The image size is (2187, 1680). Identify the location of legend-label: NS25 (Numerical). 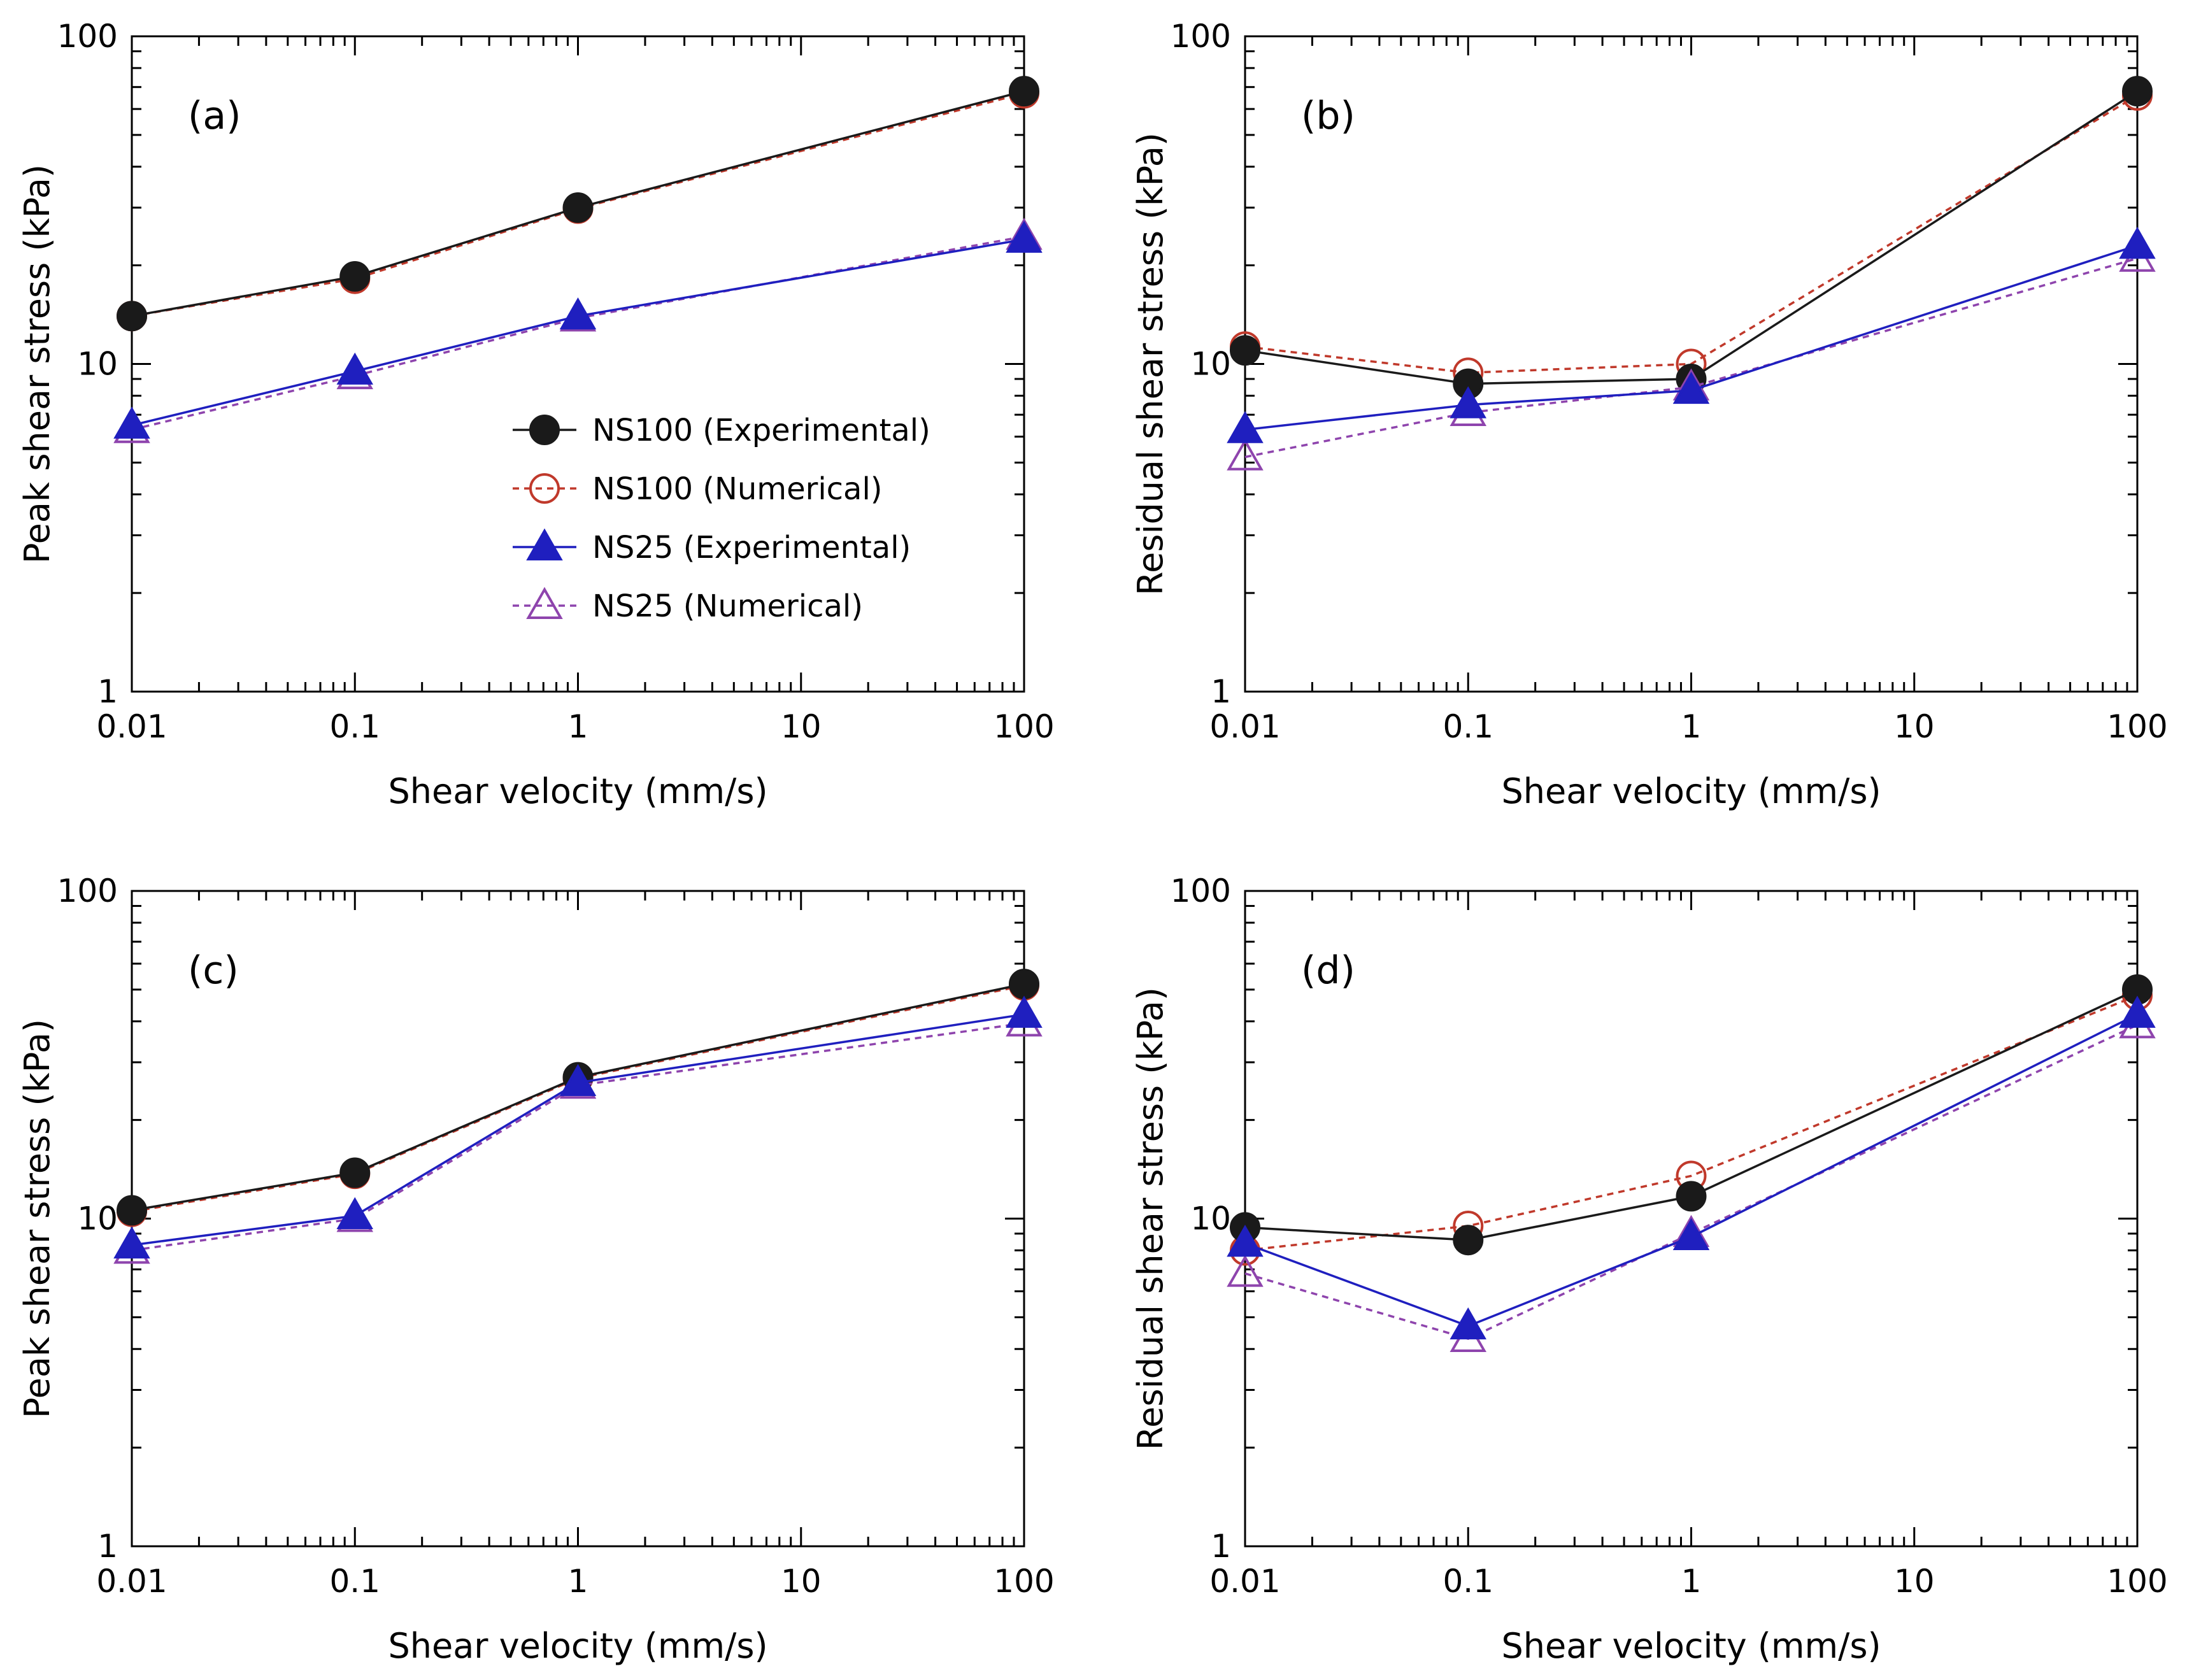
(728, 606).